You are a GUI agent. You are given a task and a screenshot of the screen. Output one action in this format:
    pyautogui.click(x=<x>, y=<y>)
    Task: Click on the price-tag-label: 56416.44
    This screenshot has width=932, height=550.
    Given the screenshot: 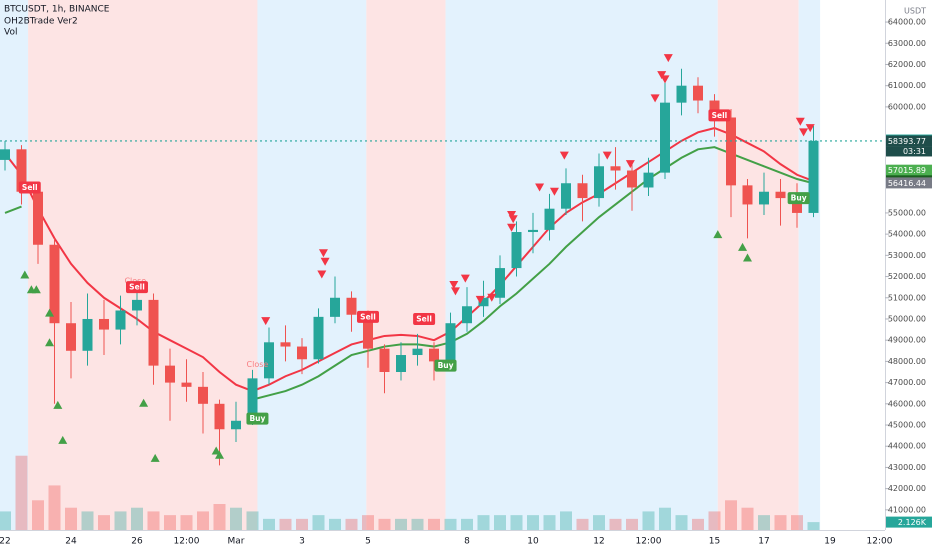 What is the action you would take?
    pyautogui.click(x=907, y=183)
    